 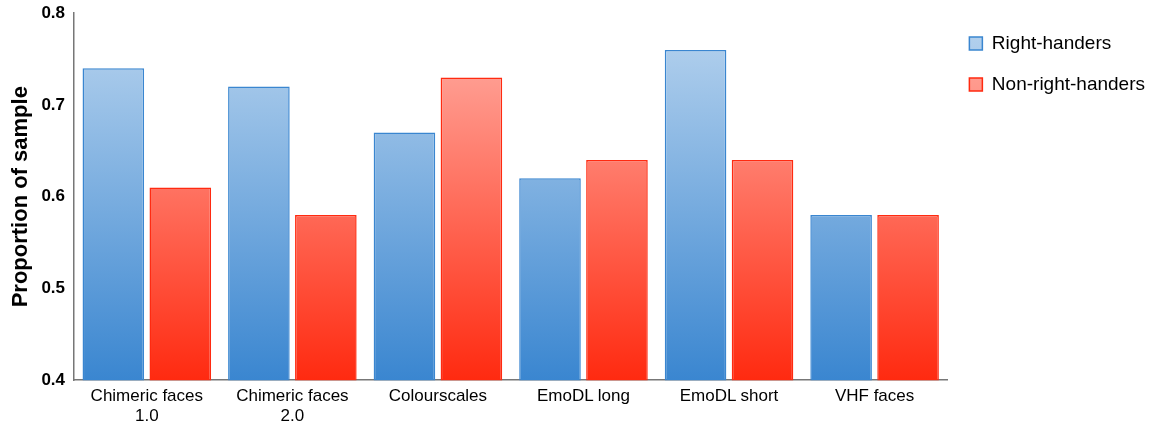 I want to click on legend-label: Non-right-handers, so click(x=1068, y=83).